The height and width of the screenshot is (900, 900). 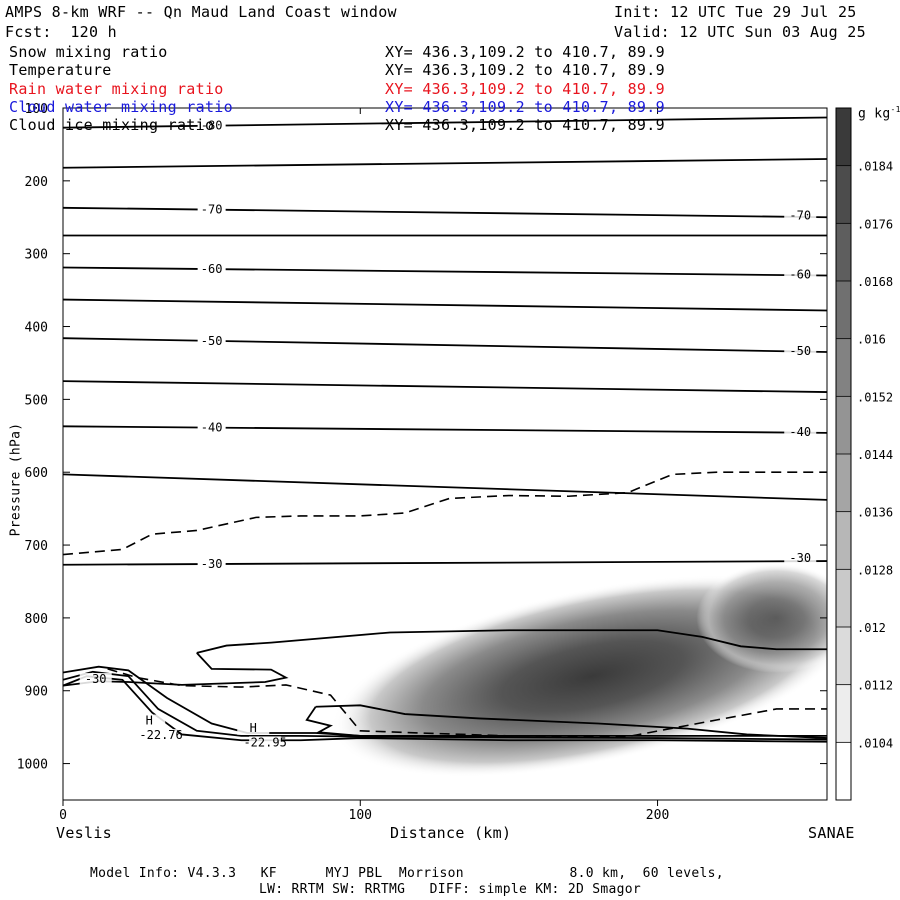 What do you see at coordinates (875, 513) in the screenshot?
I see `colorbar-tick-label: .0136` at bounding box center [875, 513].